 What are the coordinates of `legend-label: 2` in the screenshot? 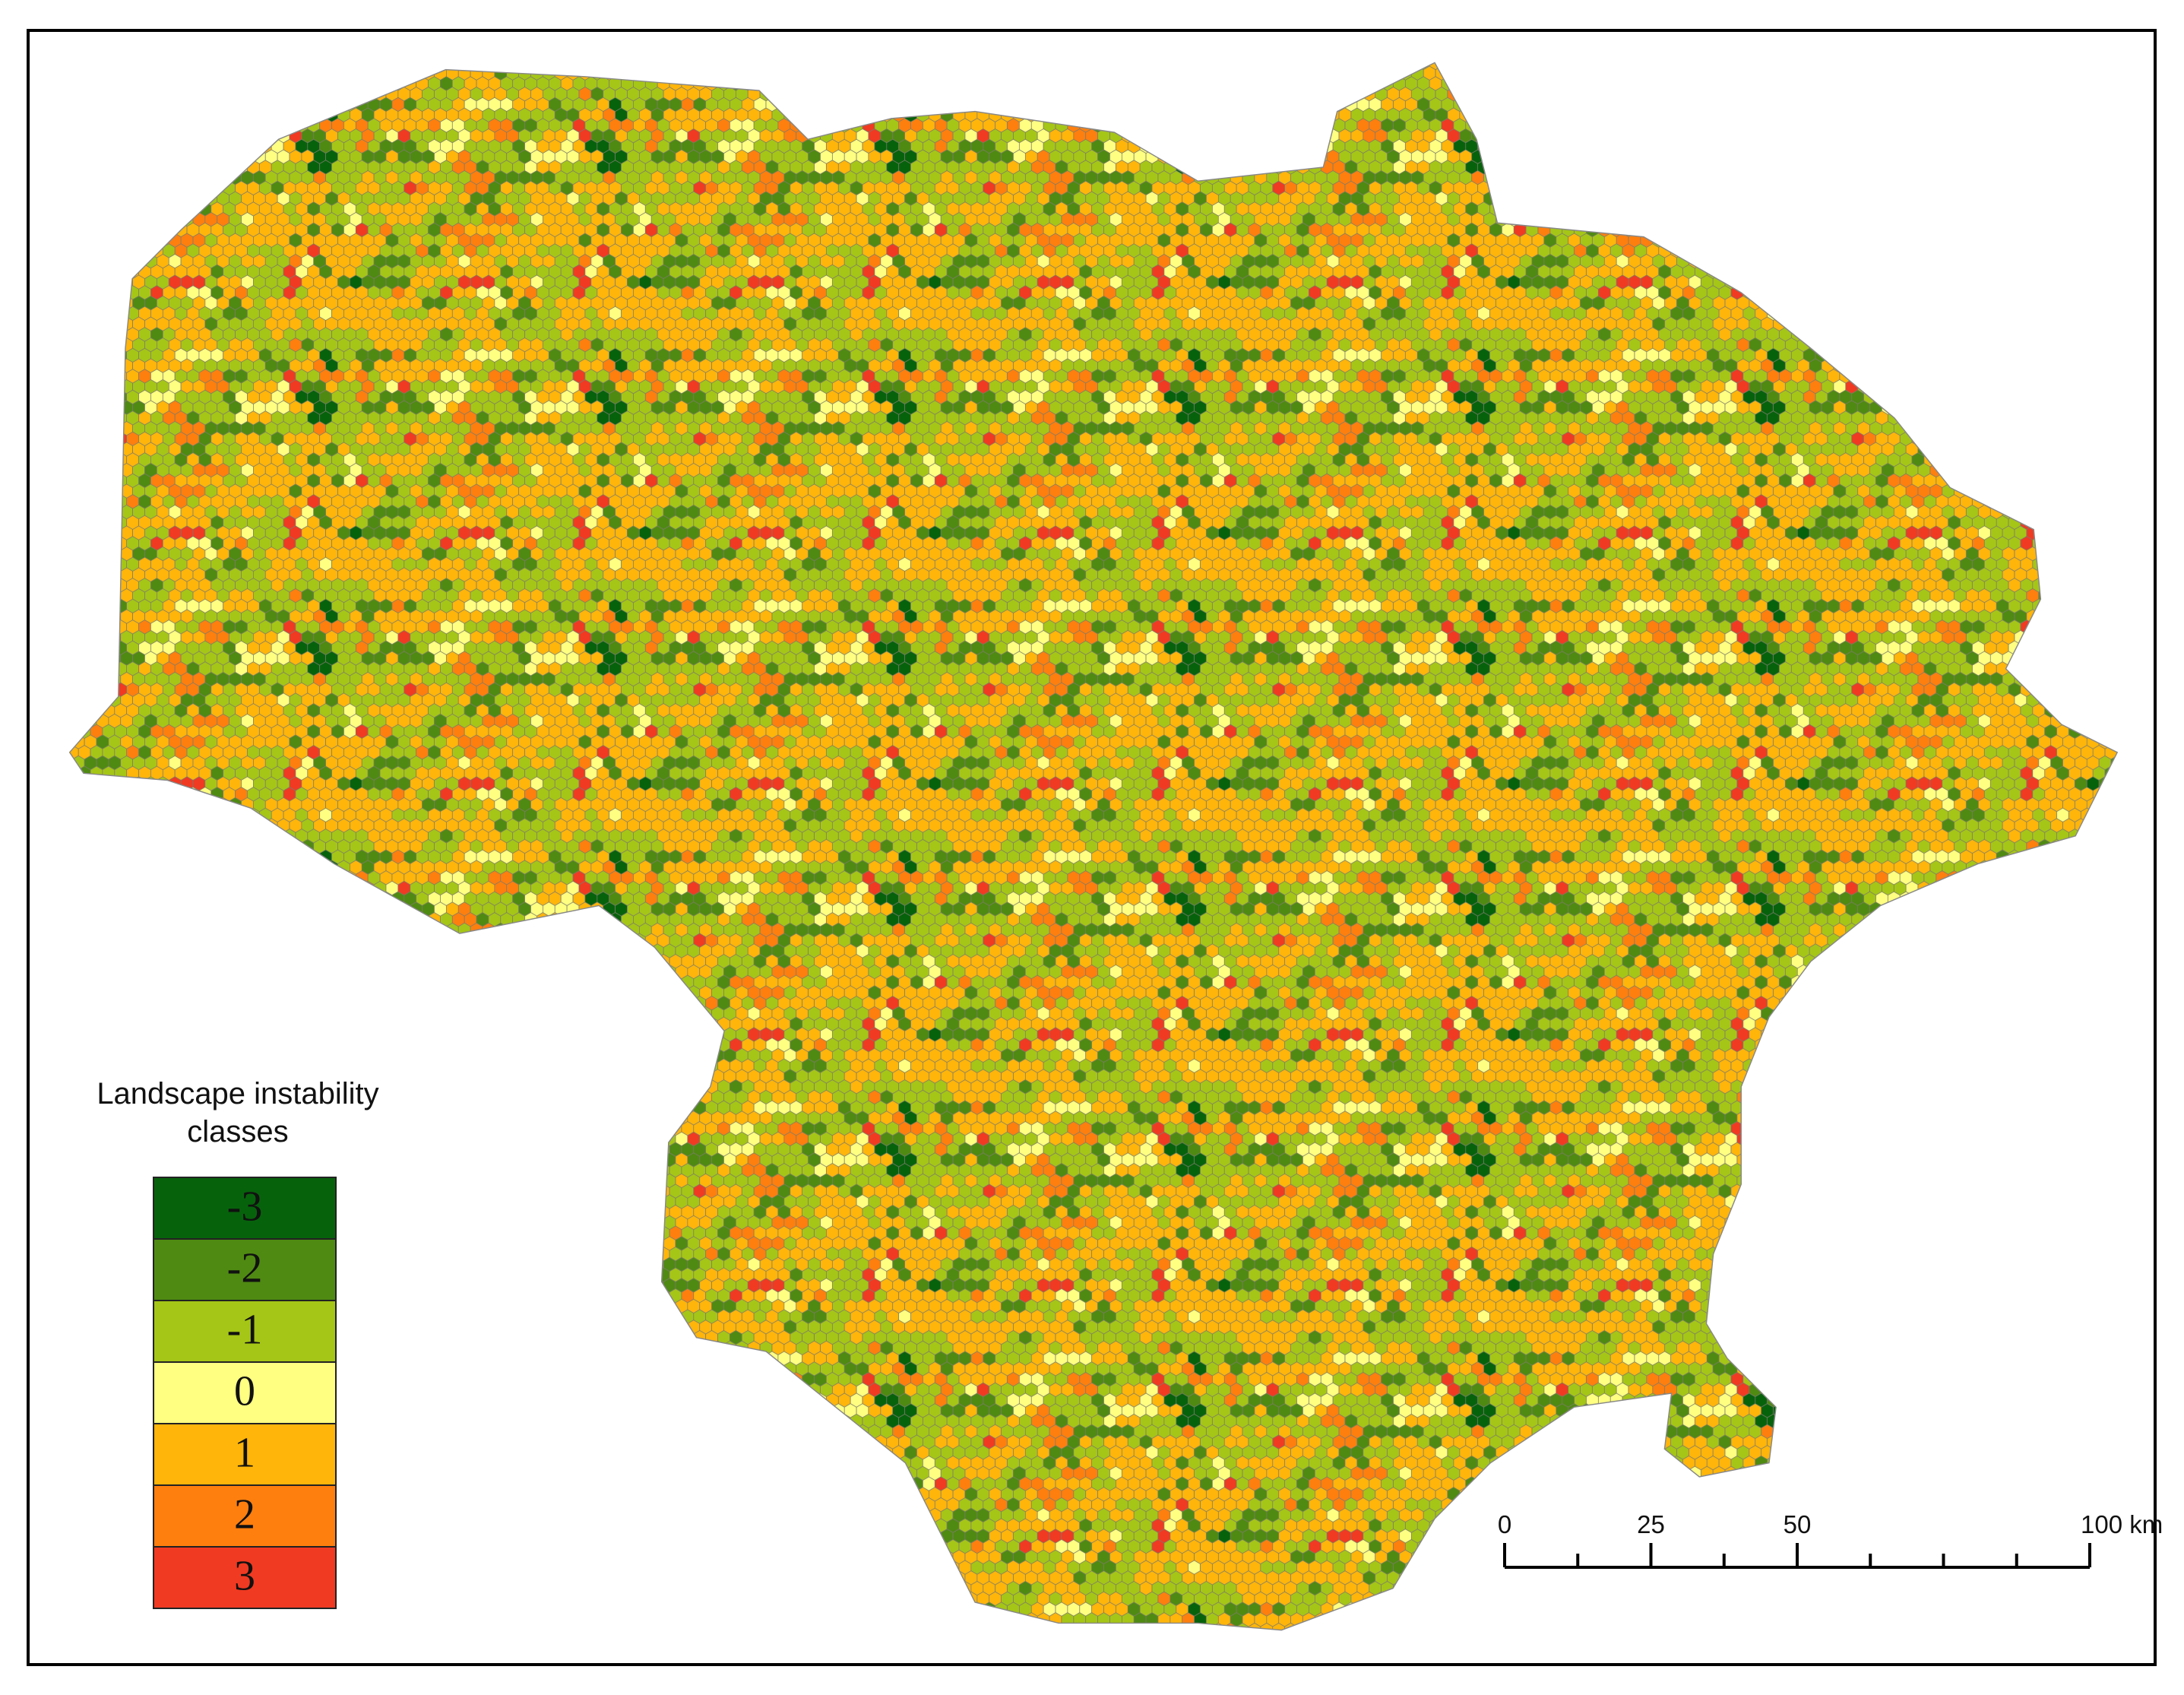 It's located at (244, 1514).